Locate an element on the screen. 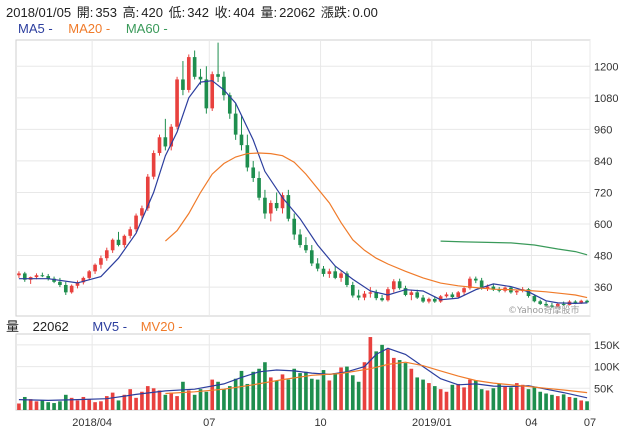 Image resolution: width=630 pixels, height=440 pixels. x-tick-label: 07 is located at coordinates (209, 423).